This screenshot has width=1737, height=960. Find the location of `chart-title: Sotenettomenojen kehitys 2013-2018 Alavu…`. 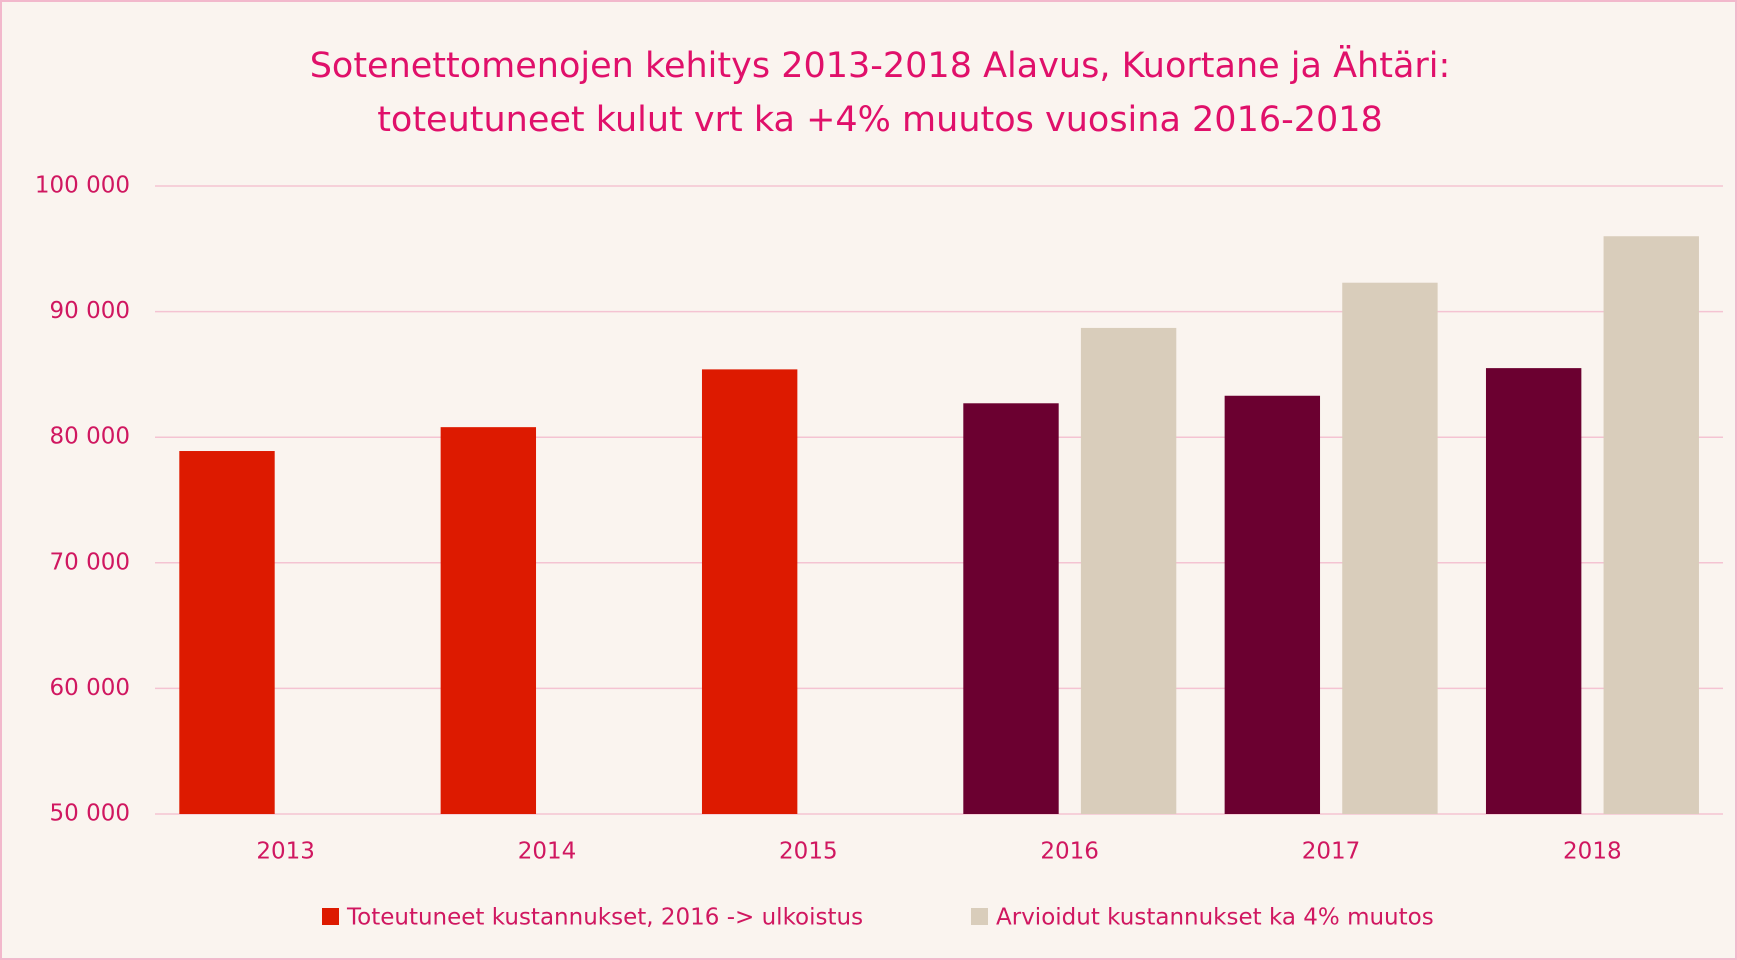

chart-title: Sotenettomenojen kehitys 2013-2018 Alavu… is located at coordinates (880, 65).